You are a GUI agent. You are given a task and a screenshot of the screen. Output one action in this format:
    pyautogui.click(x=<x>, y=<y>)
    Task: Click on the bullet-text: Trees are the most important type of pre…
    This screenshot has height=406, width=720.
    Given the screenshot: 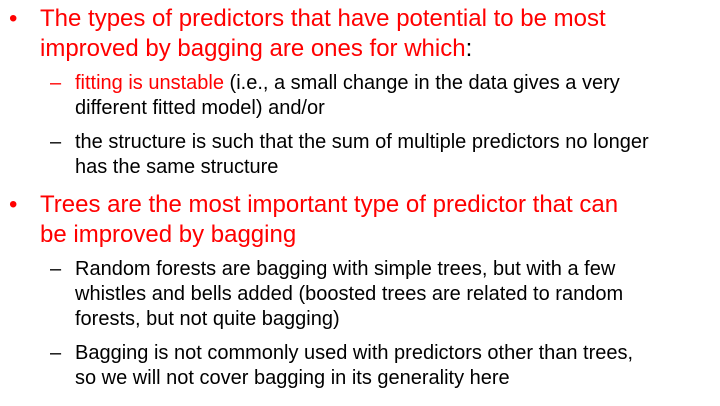 What is the action you would take?
    pyautogui.click(x=378, y=220)
    